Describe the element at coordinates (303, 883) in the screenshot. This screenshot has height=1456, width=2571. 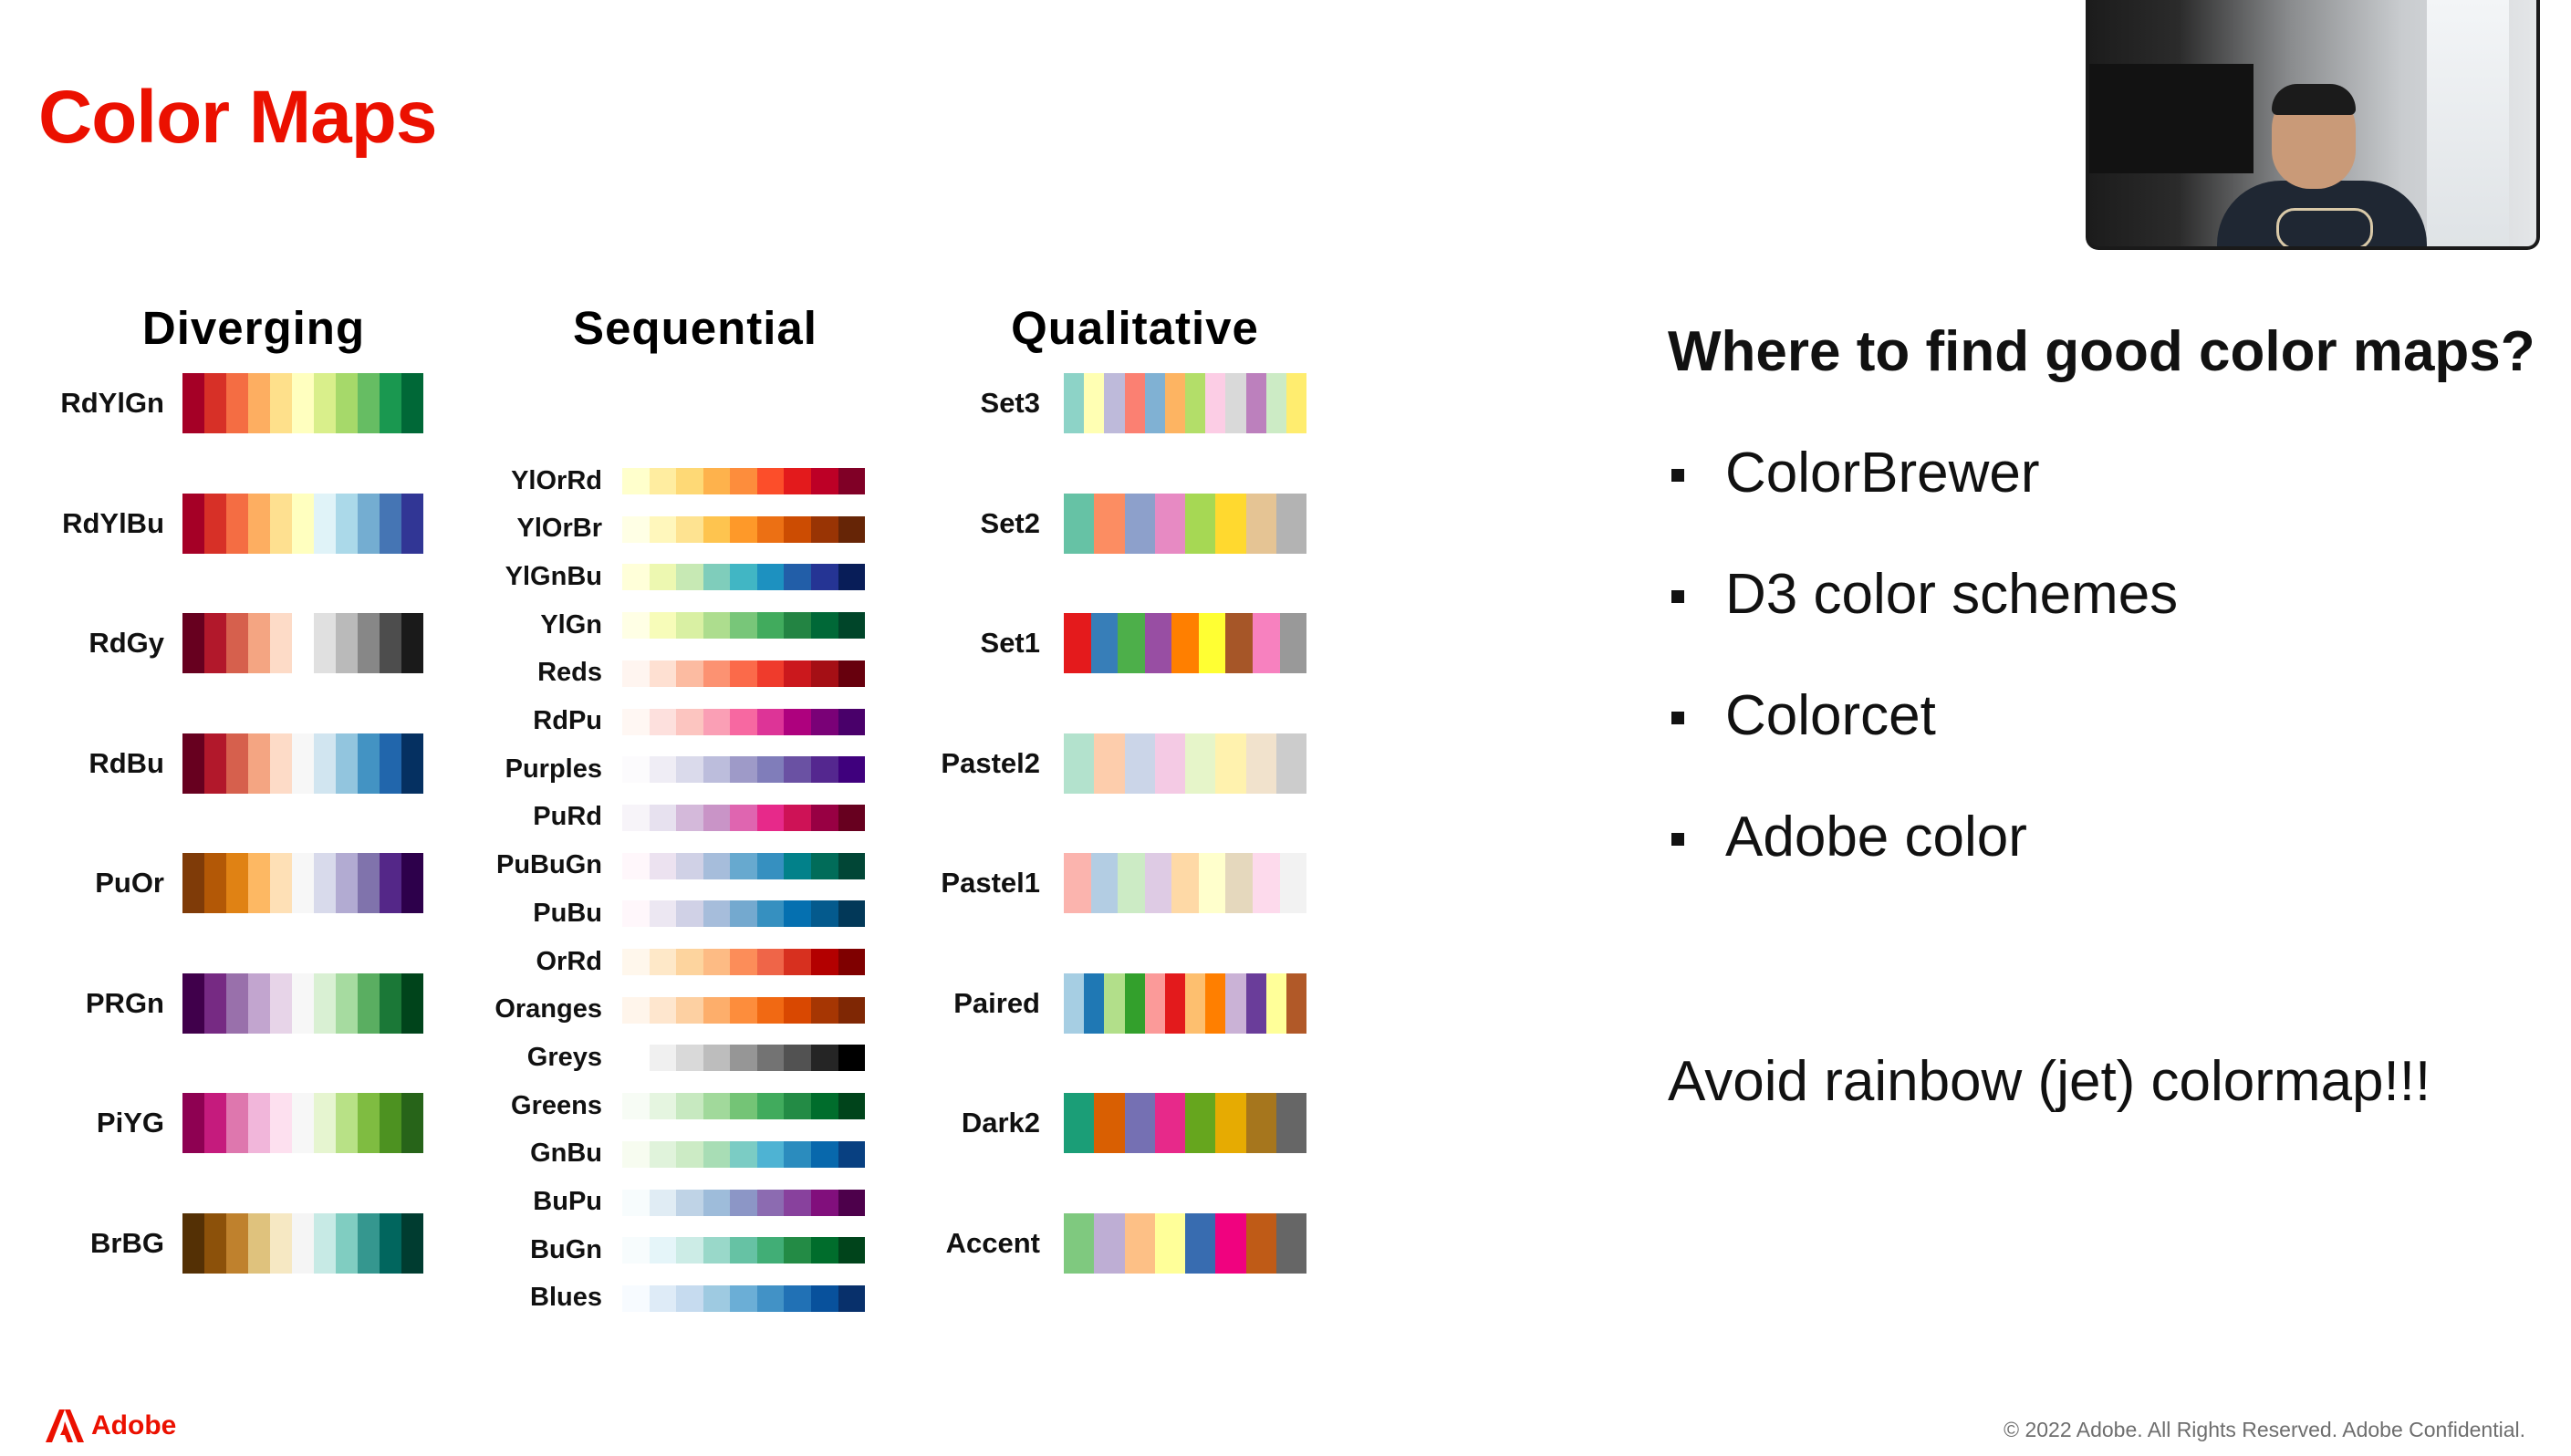
I see `diverging-strip-puor` at that location.